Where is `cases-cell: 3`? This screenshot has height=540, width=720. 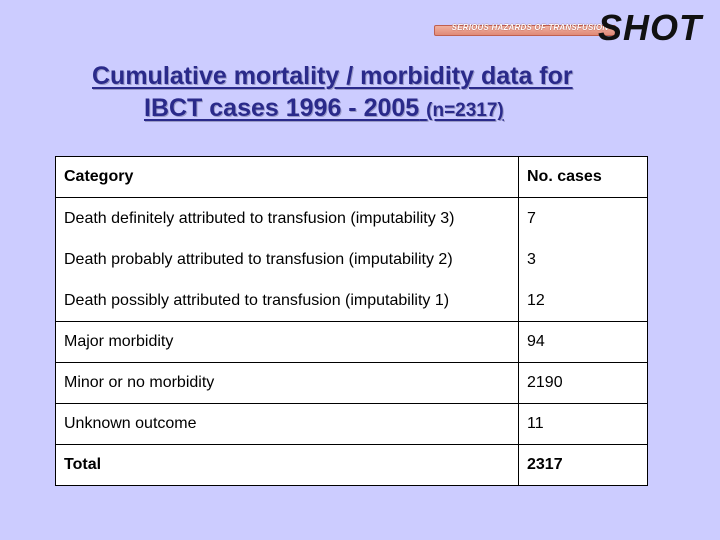 cases-cell: 3 is located at coordinates (531, 259).